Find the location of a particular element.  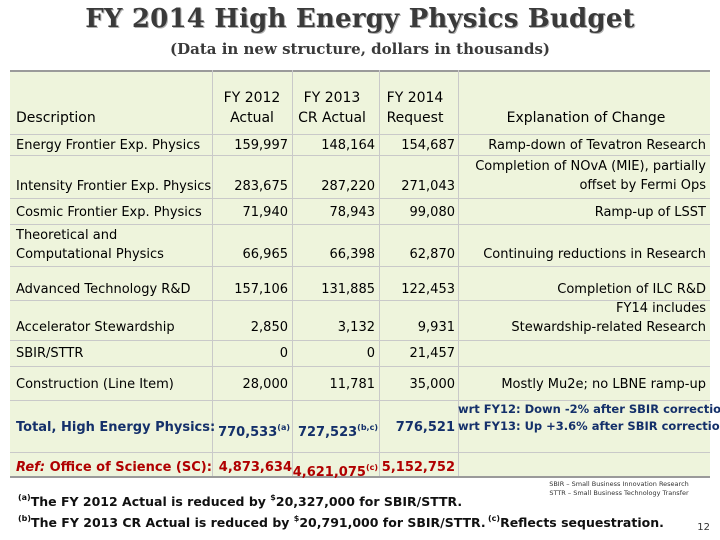

row-fy2012: 159,997 is located at coordinates (261, 145).